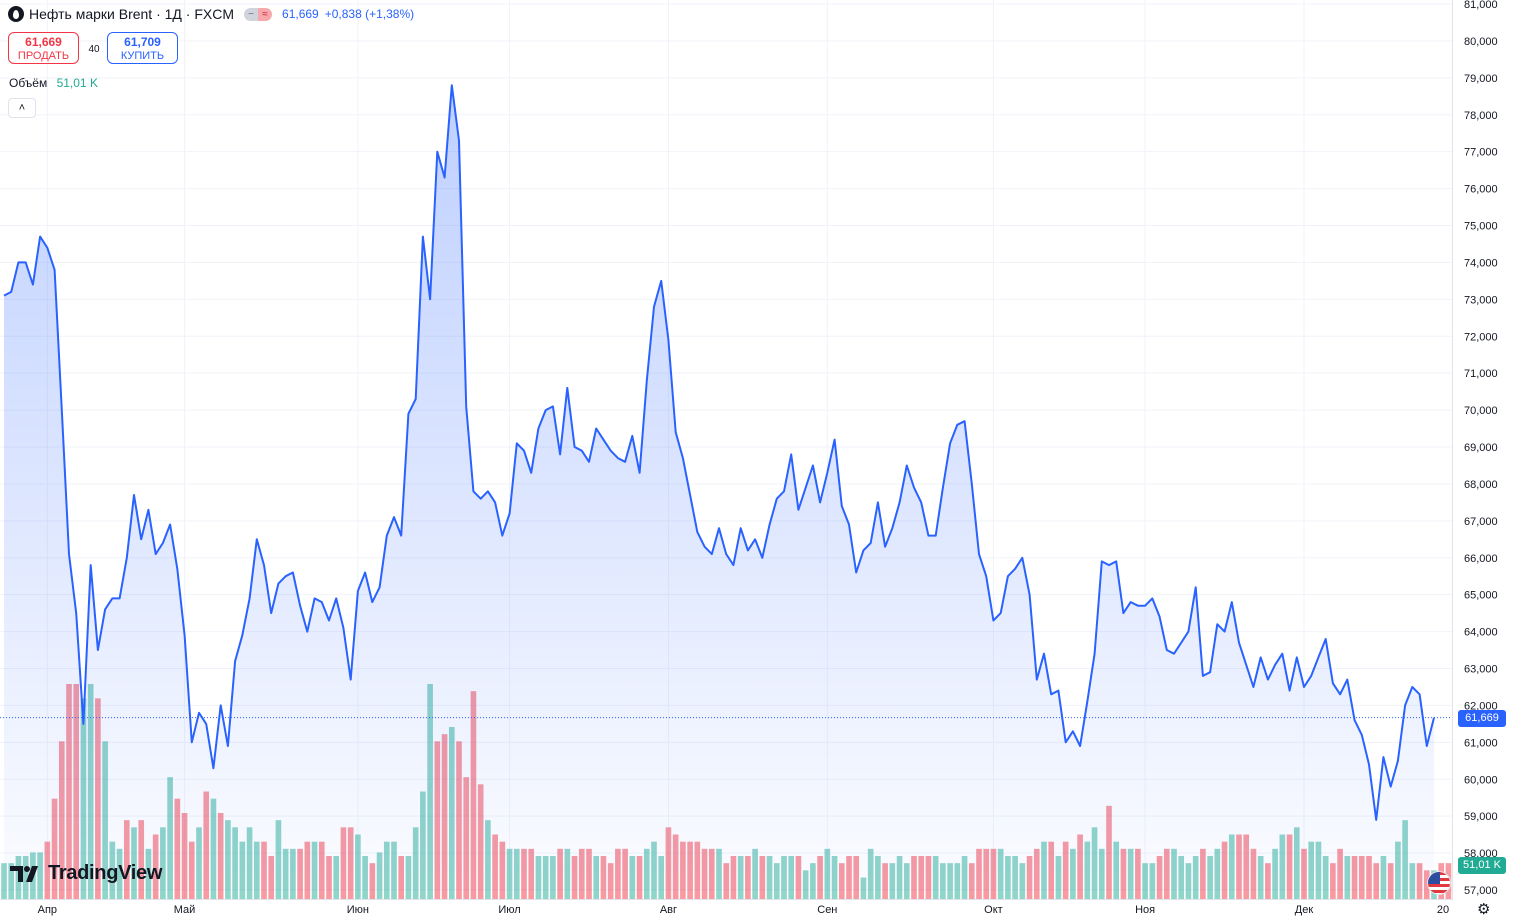 The image size is (1516, 920). I want to click on time-axis: Апр Май Июн Июл Авг Сен Окт Ноя Дек, so click(676, 910).